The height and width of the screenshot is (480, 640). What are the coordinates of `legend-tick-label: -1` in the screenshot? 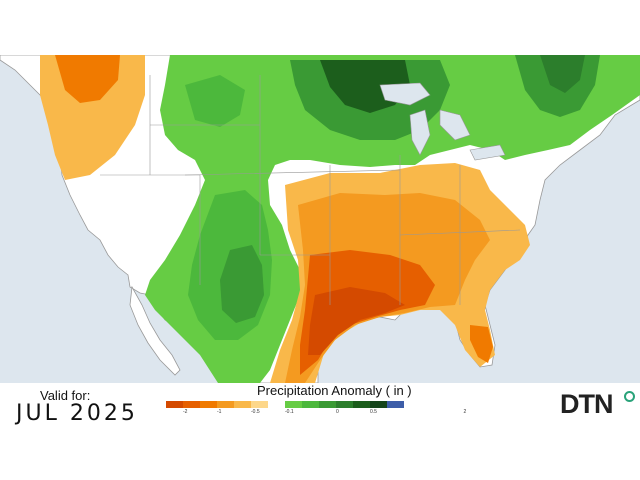 It's located at (219, 412).